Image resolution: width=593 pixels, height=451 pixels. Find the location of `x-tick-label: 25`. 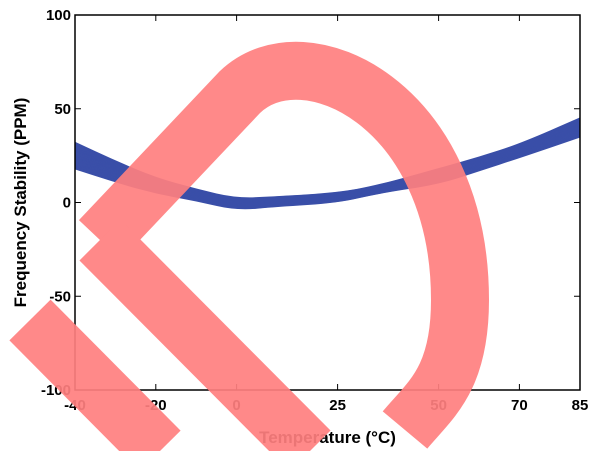

x-tick-label: 25 is located at coordinates (337, 405).